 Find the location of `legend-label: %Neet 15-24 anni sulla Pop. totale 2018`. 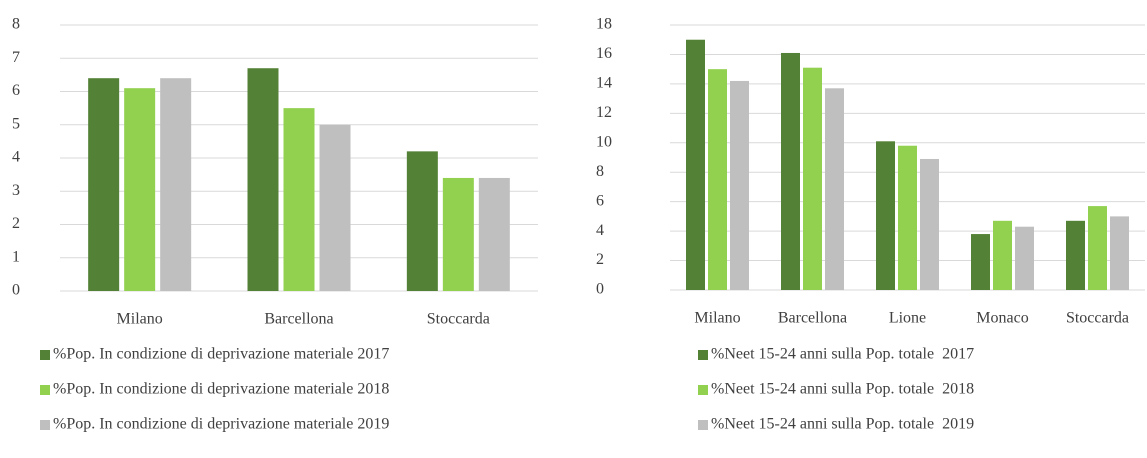

legend-label: %Neet 15-24 anni sulla Pop. totale 2018 is located at coordinates (842, 389).